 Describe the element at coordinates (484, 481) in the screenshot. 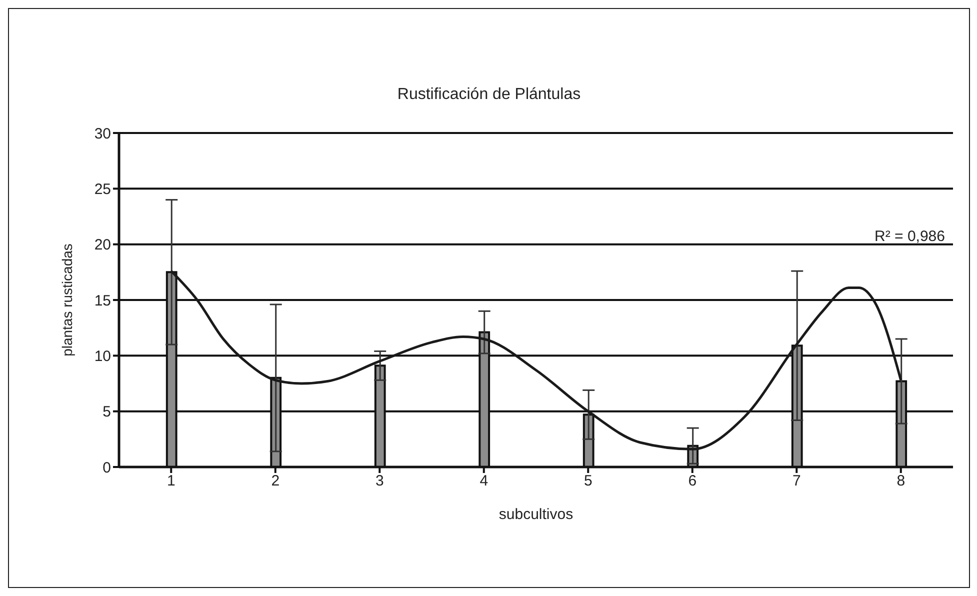

I see `x-tick-label: 4` at that location.